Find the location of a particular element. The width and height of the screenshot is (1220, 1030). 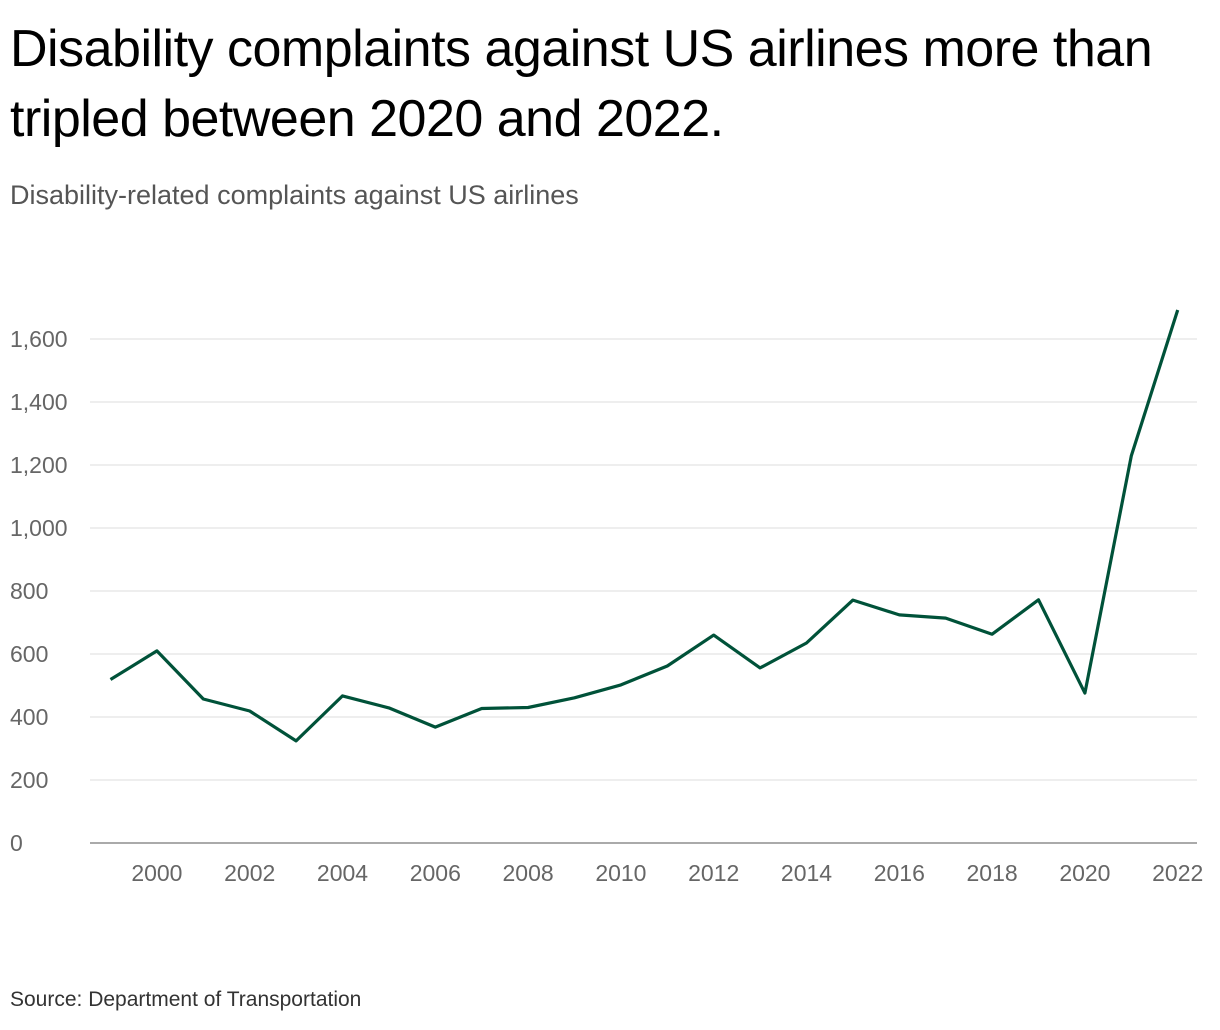

x-tick-label: 2010 is located at coordinates (620, 873).